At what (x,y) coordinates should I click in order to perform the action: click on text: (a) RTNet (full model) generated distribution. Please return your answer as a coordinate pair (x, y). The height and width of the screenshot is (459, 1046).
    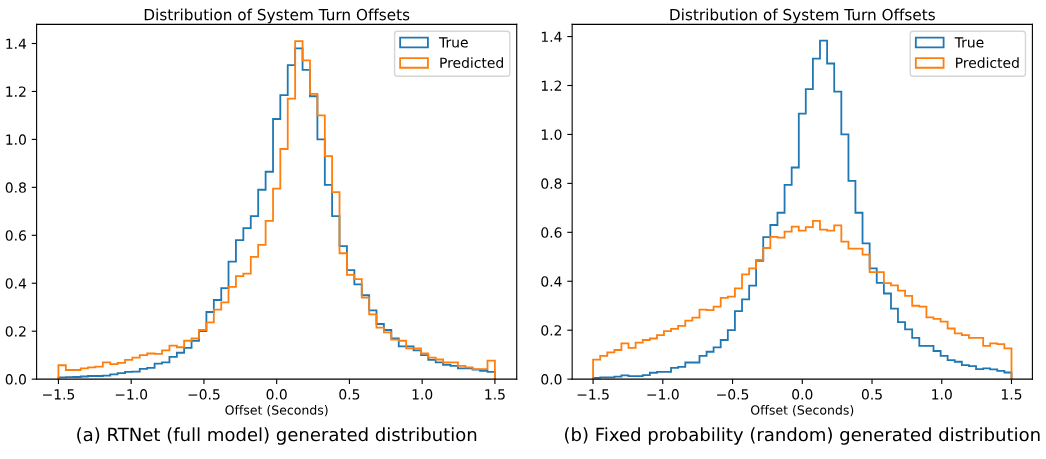
    Looking at the image, I should click on (277, 436).